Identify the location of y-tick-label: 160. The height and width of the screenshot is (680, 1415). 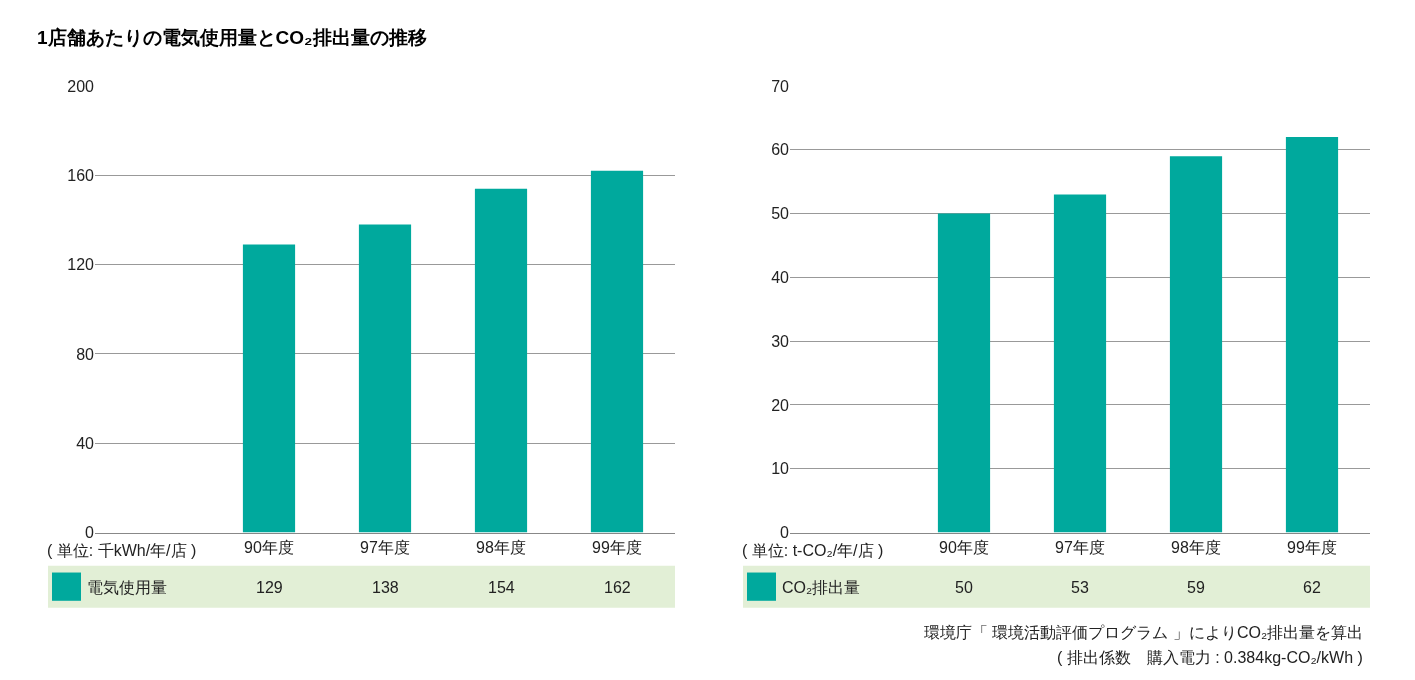
(81, 175).